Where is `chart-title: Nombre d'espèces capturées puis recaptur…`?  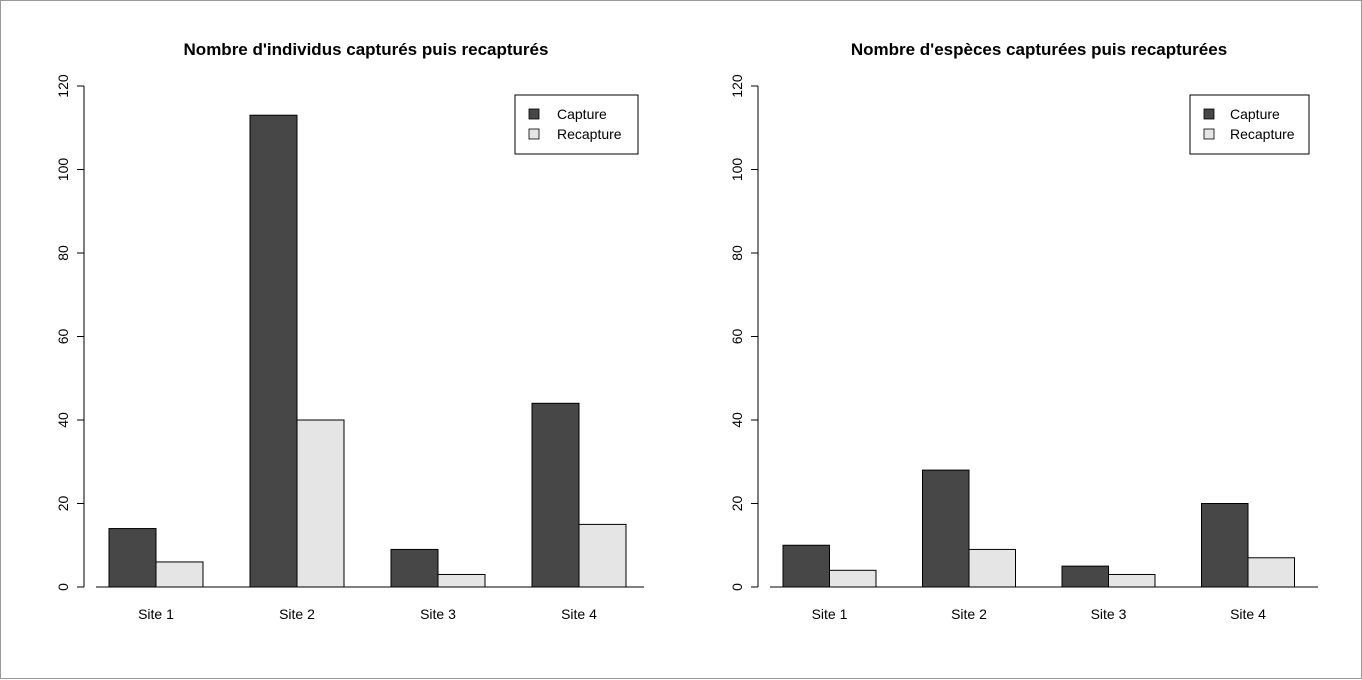 chart-title: Nombre d'espèces capturées puis recaptur… is located at coordinates (1039, 49).